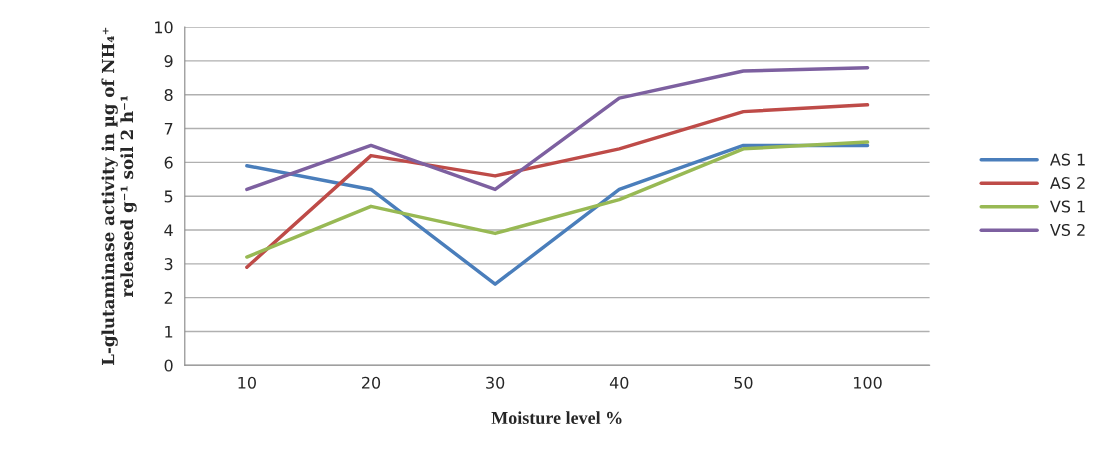 Image resolution: width=1120 pixels, height=451 pixels. What do you see at coordinates (743, 382) in the screenshot?
I see `x-tick-label: 50` at bounding box center [743, 382].